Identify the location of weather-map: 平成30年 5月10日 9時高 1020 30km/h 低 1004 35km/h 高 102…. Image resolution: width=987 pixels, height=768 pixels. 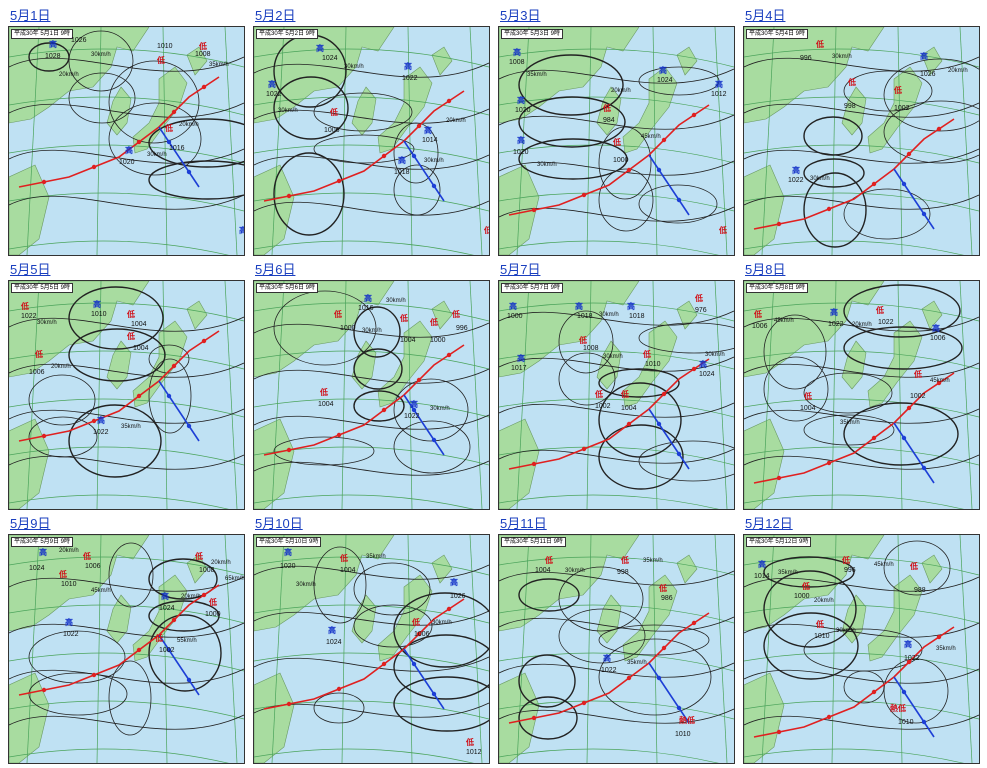
(371, 649).